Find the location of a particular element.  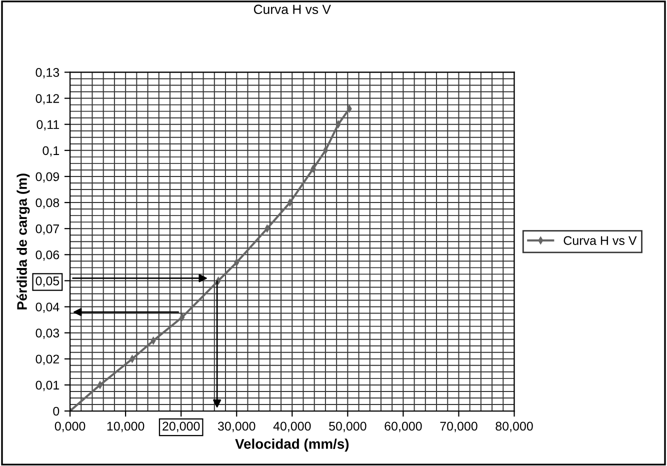

y-tick-label: 0,11 is located at coordinates (48, 125).